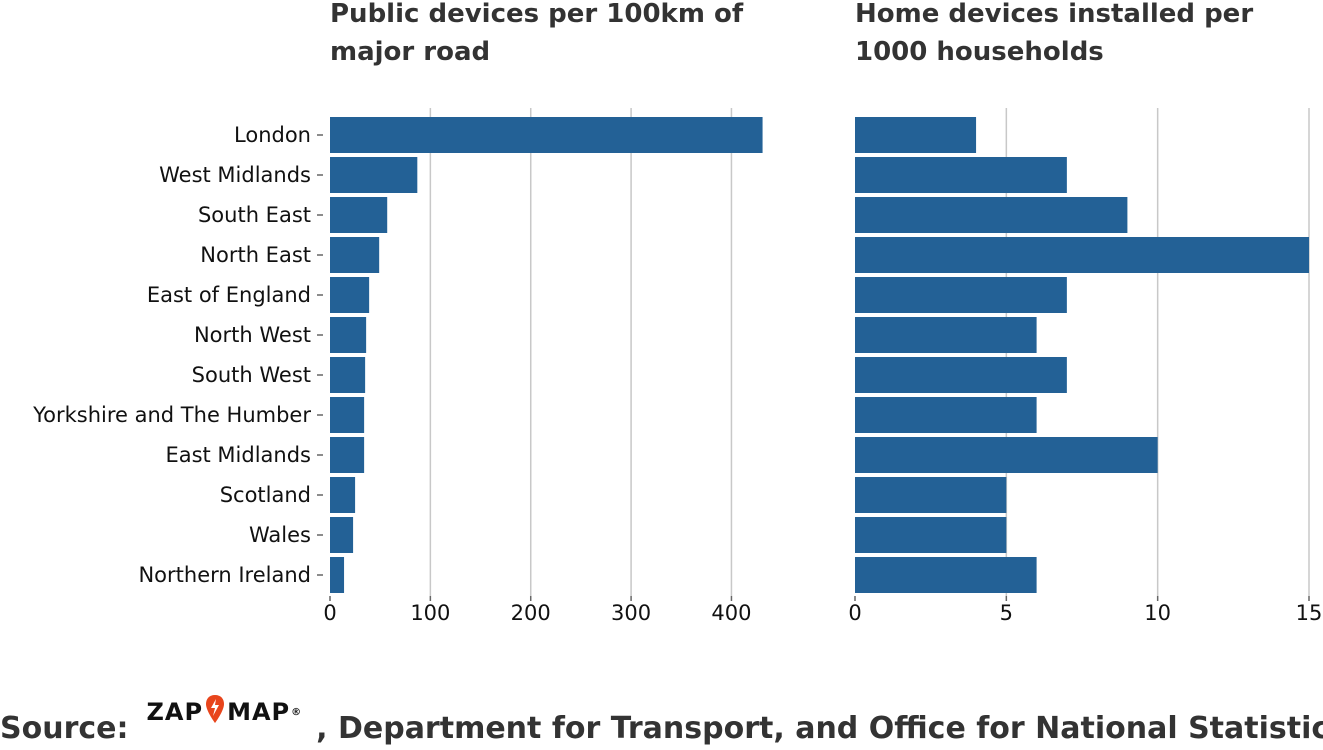 The width and height of the screenshot is (1323, 750). What do you see at coordinates (1006, 613) in the screenshot?
I see `x-tick-label: 5` at bounding box center [1006, 613].